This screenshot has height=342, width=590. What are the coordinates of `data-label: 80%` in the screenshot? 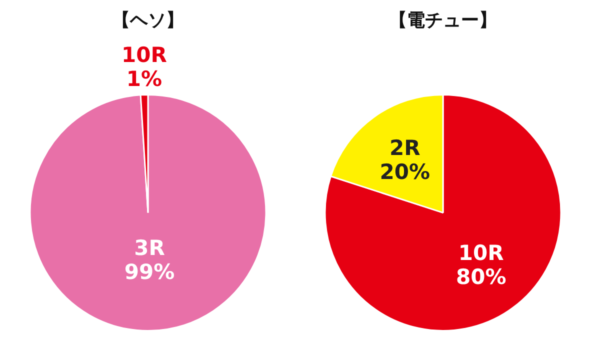 It's located at (481, 277).